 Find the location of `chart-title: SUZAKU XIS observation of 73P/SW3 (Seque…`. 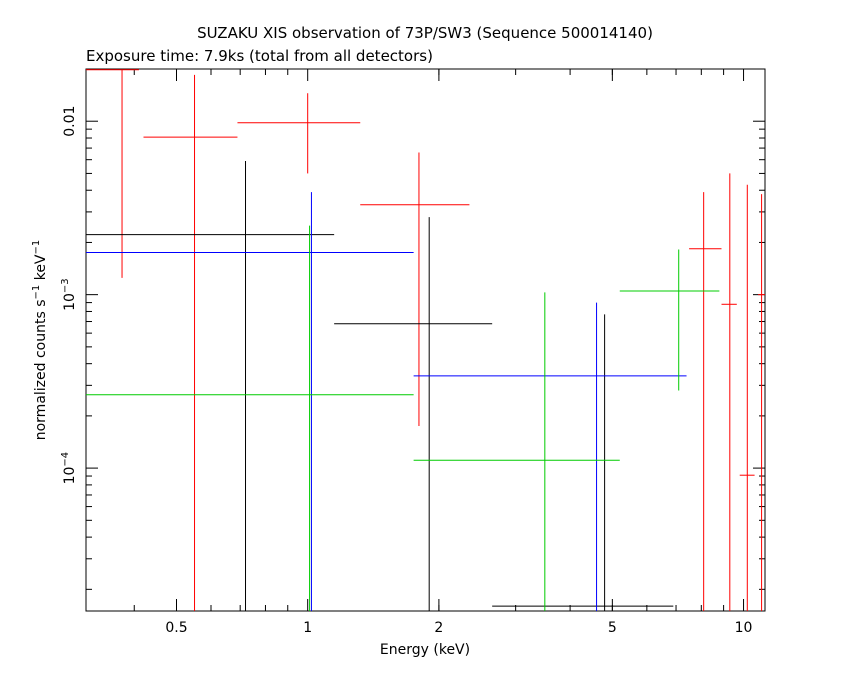

chart-title: SUZAKU XIS observation of 73P/SW3 (Seque… is located at coordinates (425, 33).